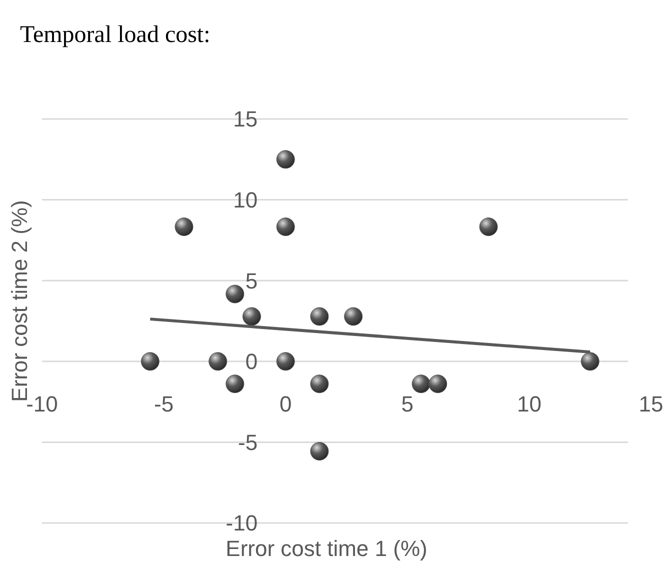  Describe the element at coordinates (285, 403) in the screenshot. I see `x-tick-label: 0` at that location.